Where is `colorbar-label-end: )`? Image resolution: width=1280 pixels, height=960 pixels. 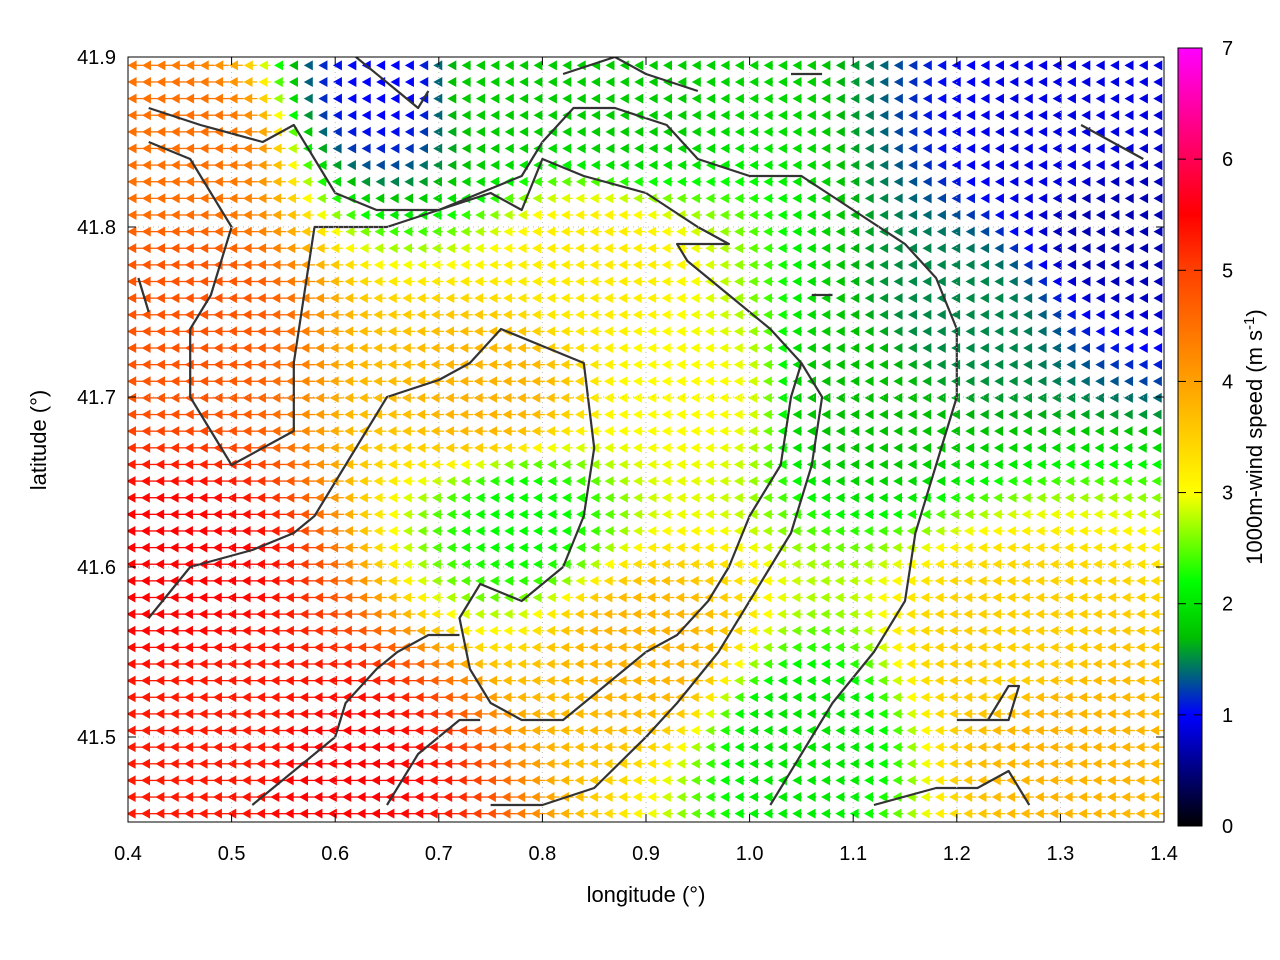 colorbar-label-end: ) is located at coordinates (1254, 312).